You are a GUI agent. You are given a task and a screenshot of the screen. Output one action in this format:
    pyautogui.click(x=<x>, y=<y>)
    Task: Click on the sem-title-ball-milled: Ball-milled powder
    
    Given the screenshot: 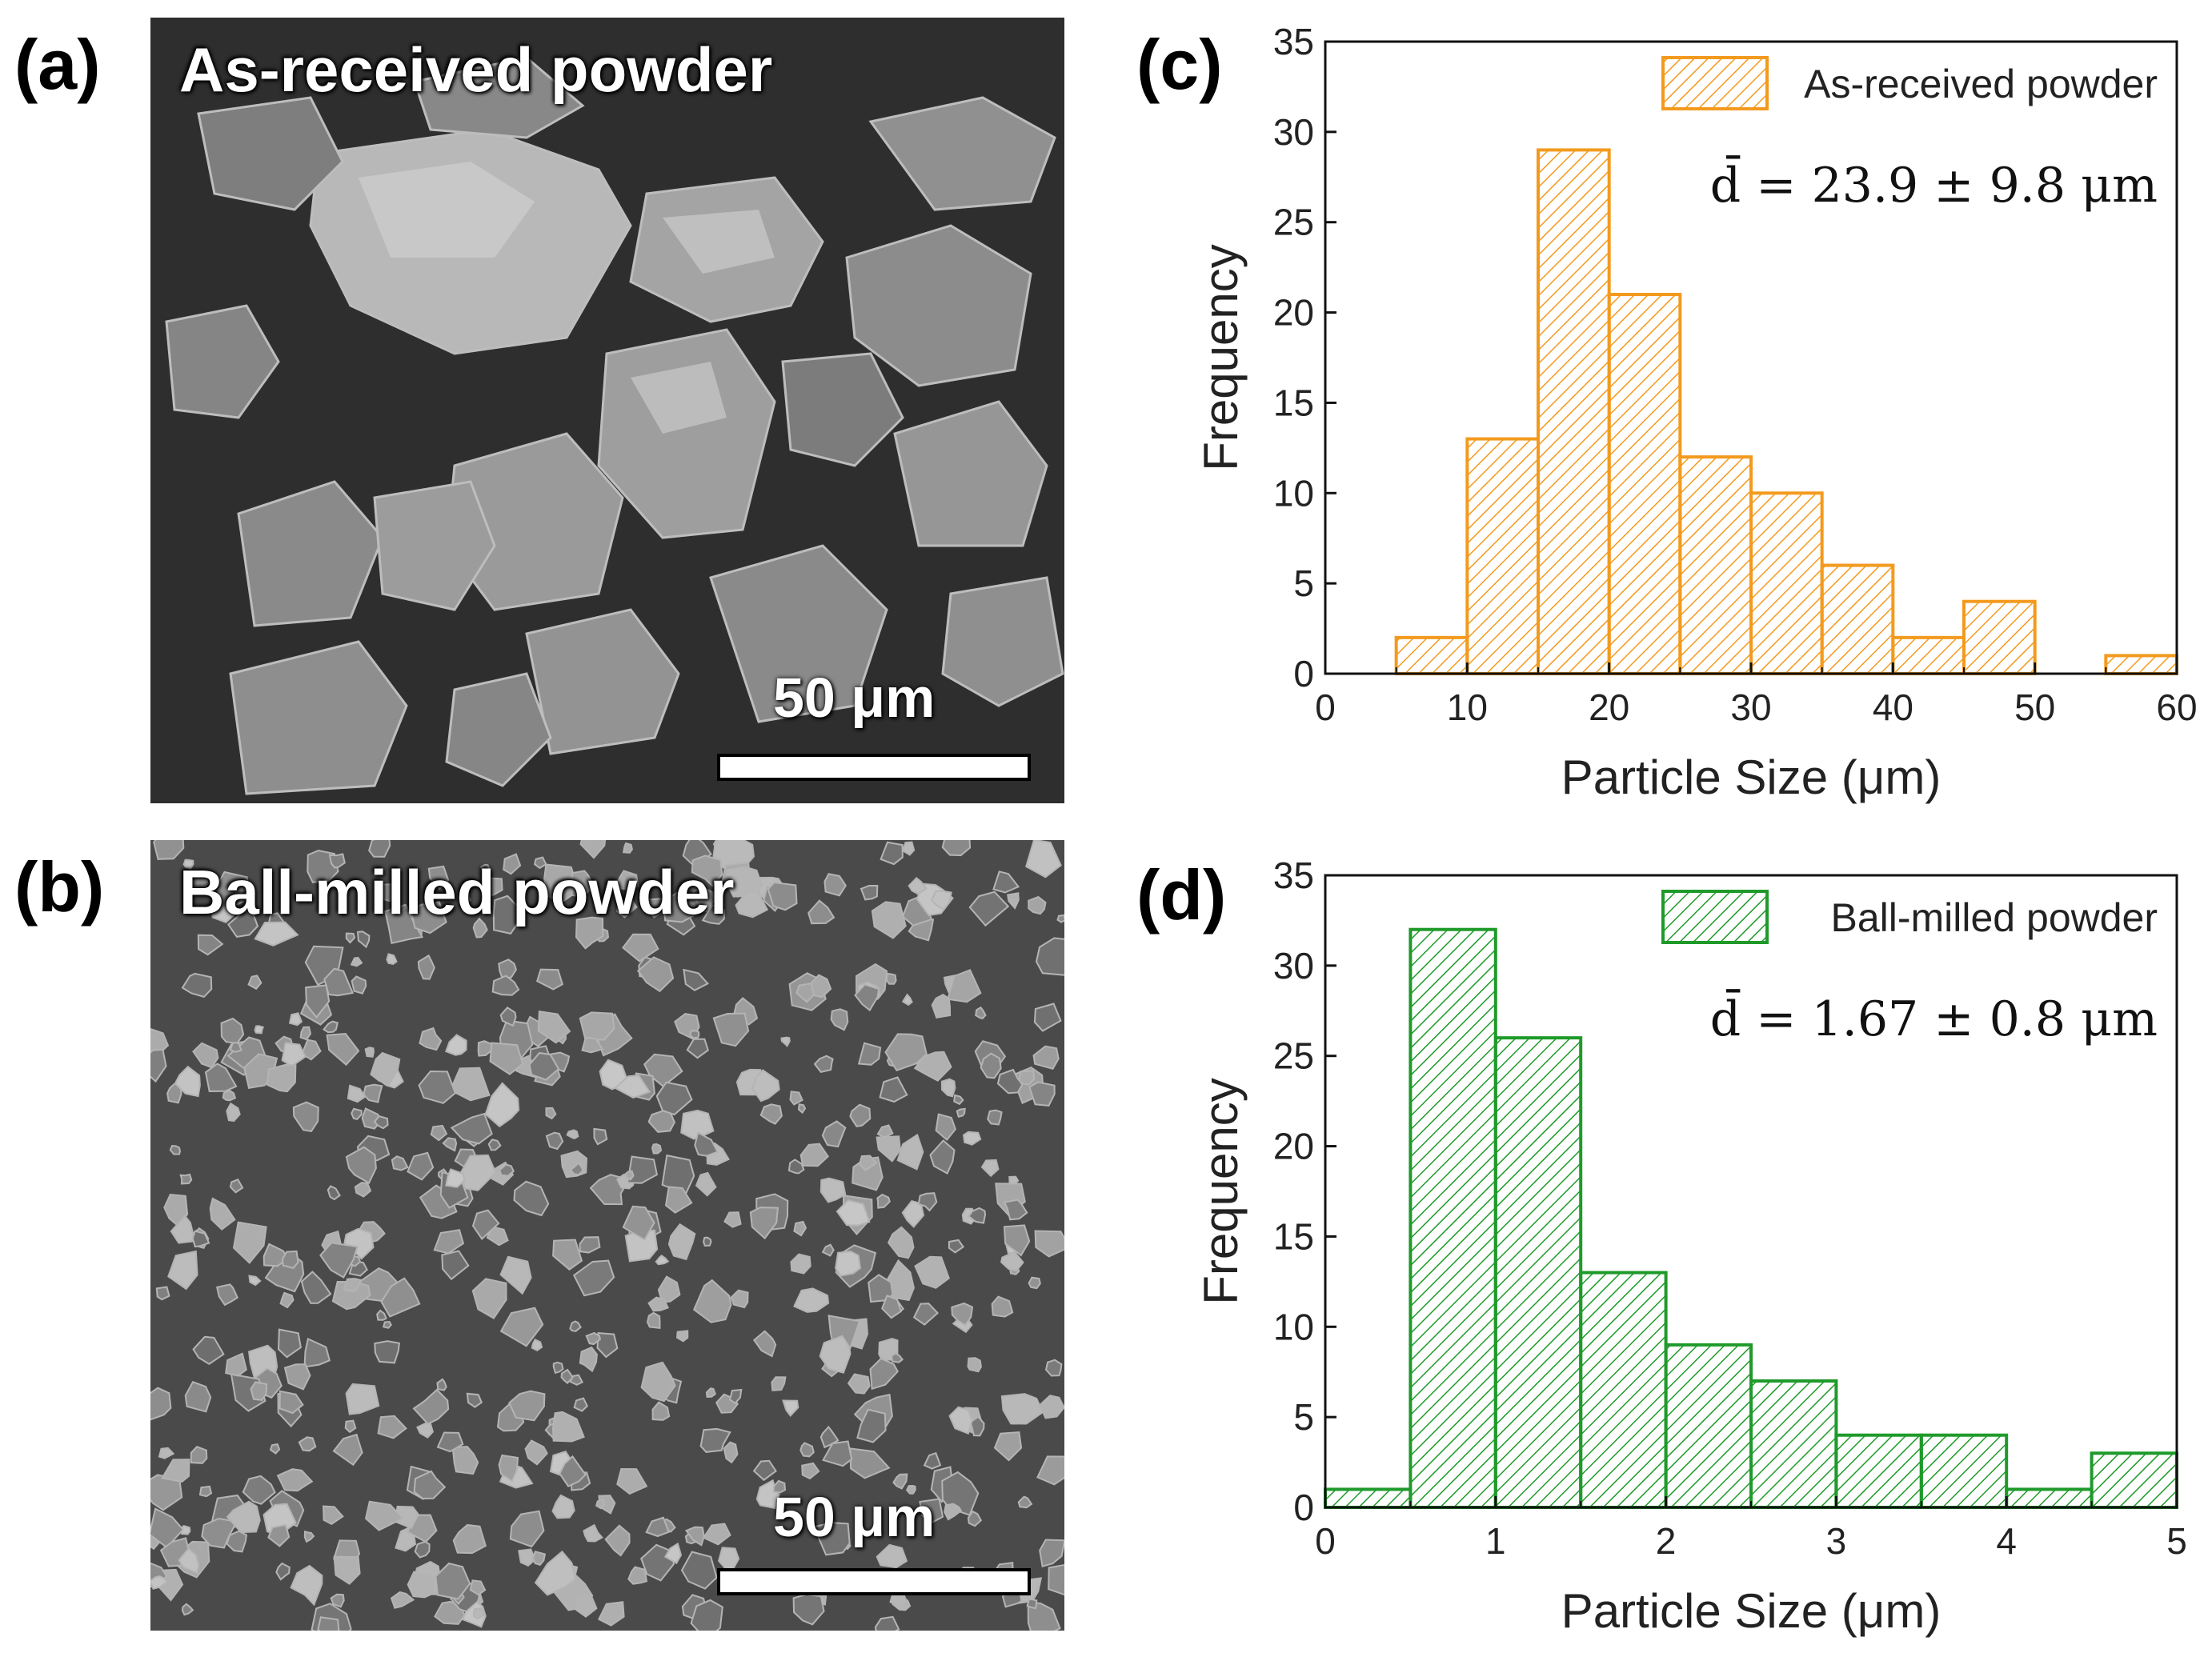 What is the action you would take?
    pyautogui.click(x=457, y=892)
    